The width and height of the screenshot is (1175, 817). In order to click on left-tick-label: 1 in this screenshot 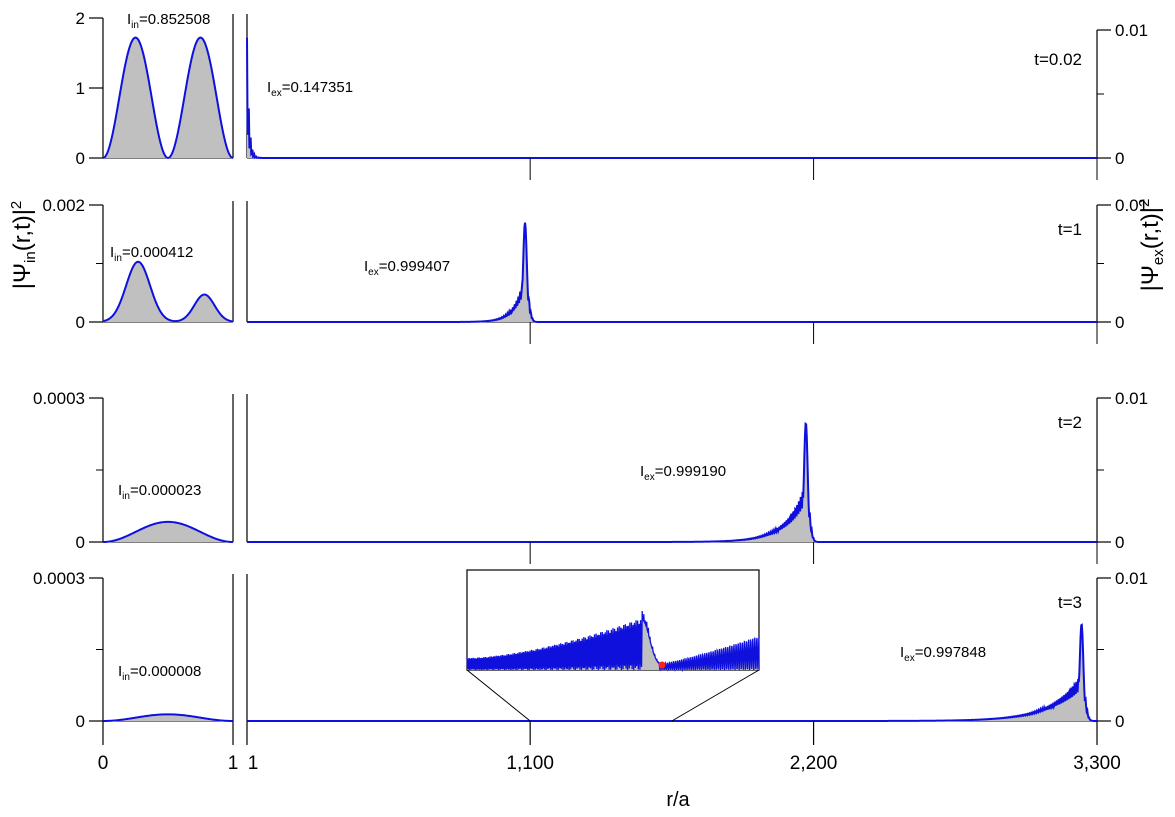, I will do `click(80, 88)`.